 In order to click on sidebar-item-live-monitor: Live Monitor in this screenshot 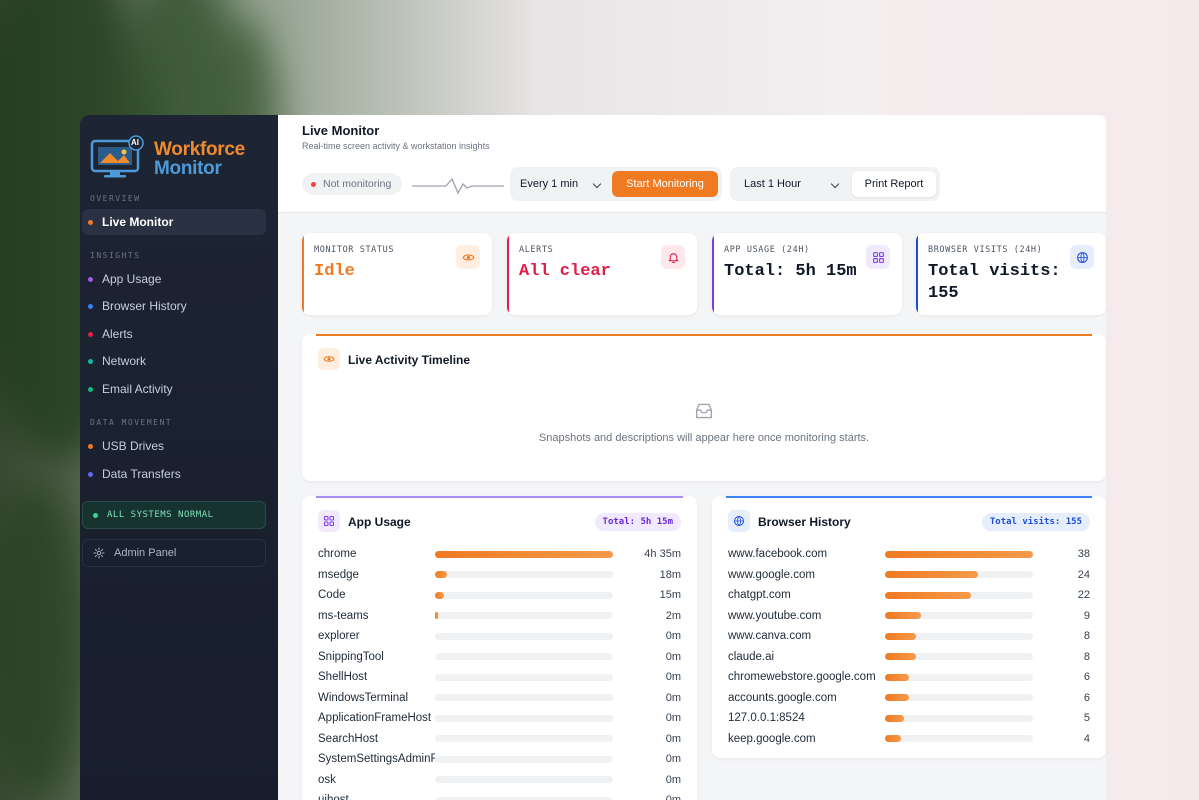, I will do `click(174, 222)`.